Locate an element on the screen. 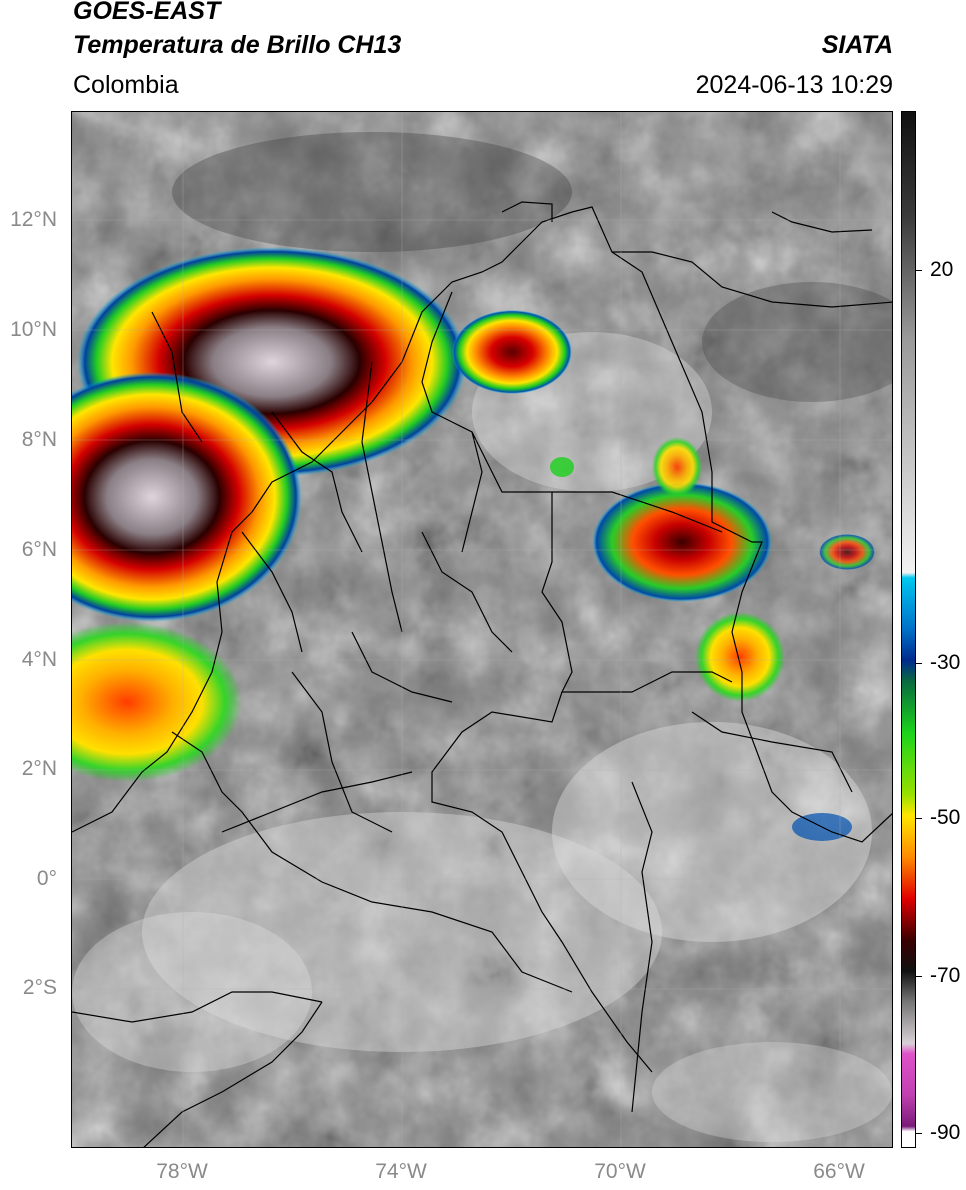  lat-label-2n: 2°N is located at coordinates (39, 768).